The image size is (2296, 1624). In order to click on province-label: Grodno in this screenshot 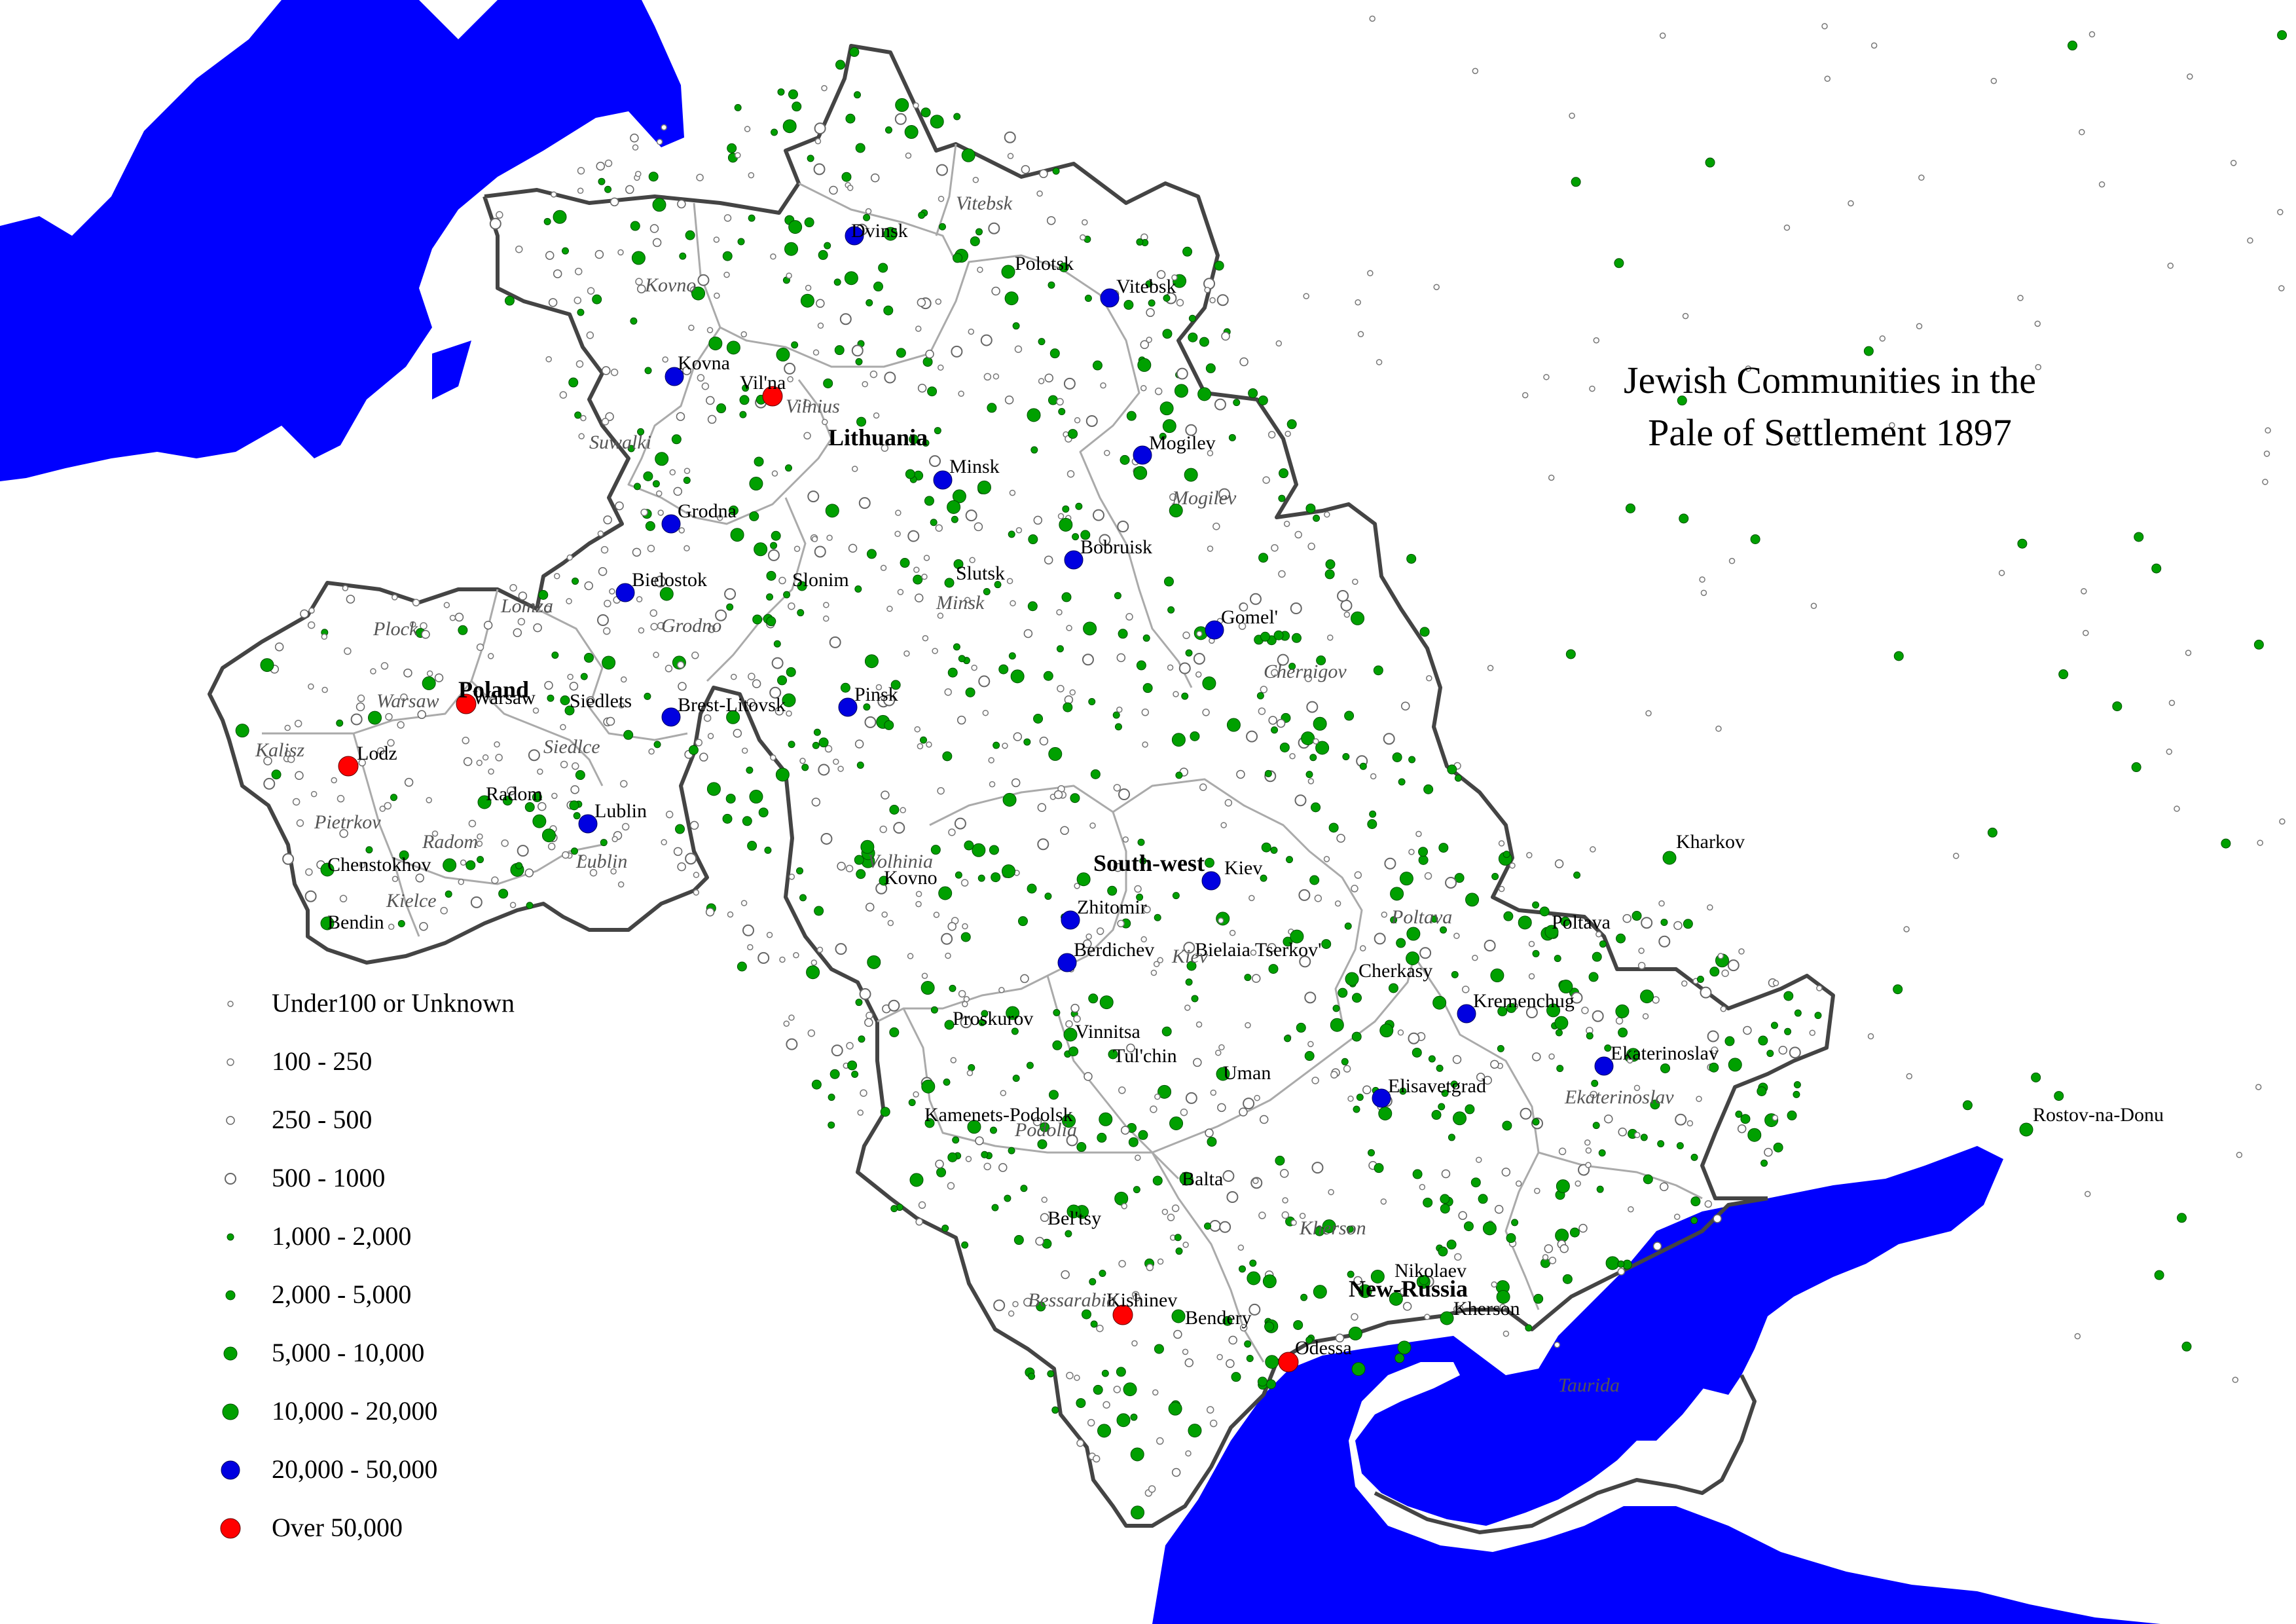, I will do `click(691, 626)`.